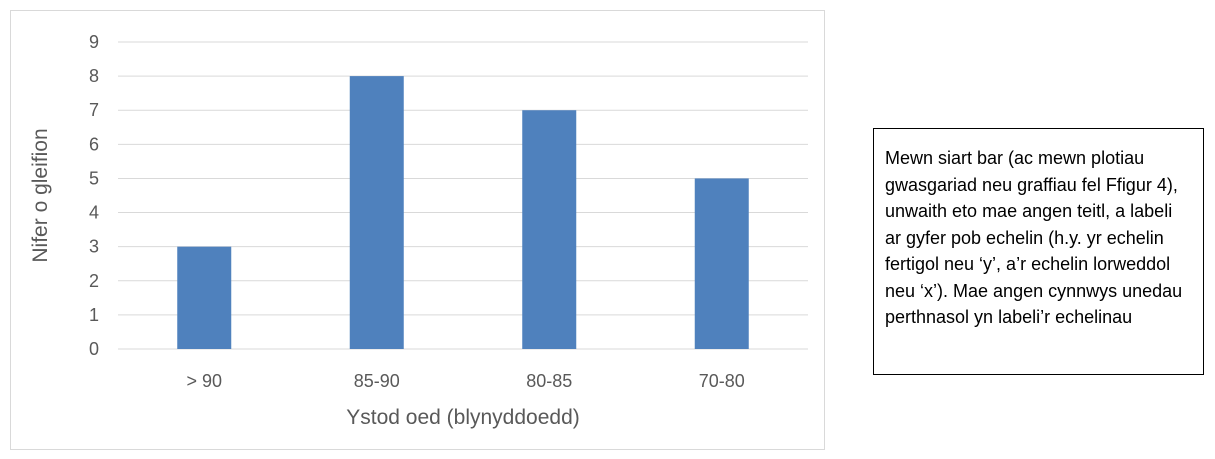 The image size is (1215, 459). I want to click on y-tick-label: 9, so click(94, 42).